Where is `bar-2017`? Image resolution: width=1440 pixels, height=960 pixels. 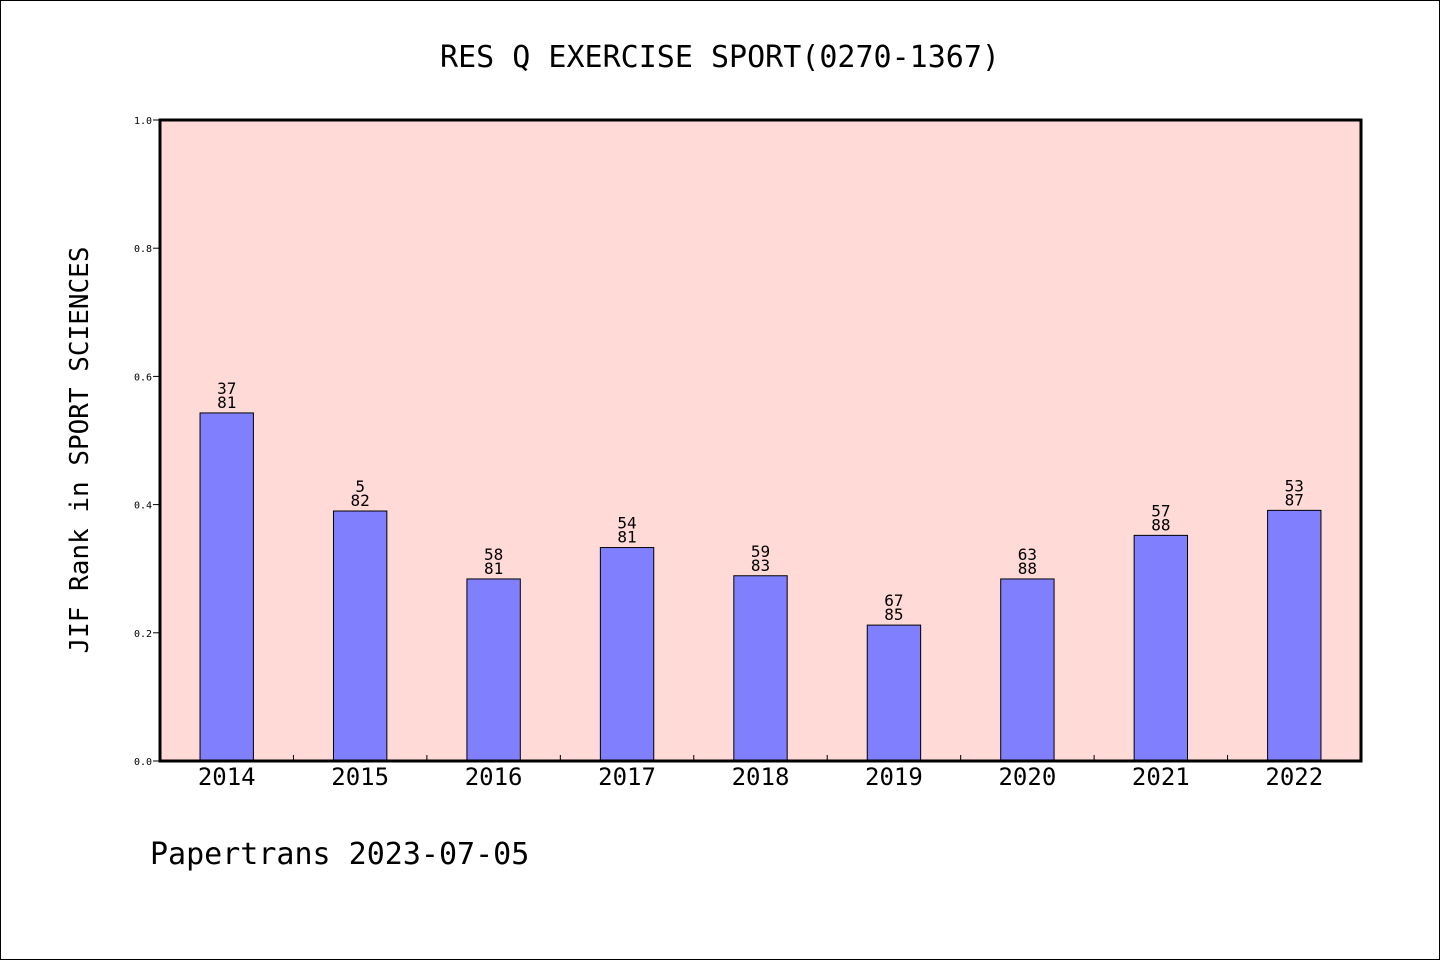
bar-2017 is located at coordinates (627, 654).